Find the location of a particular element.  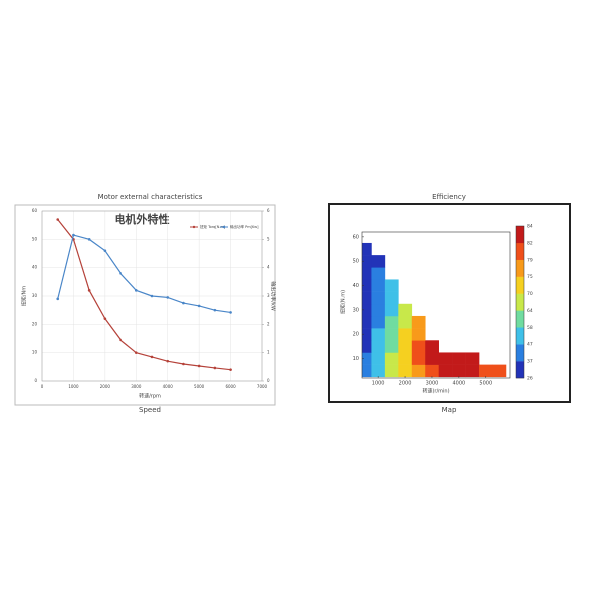

x-axis-label: 转速/rpm is located at coordinates (150, 396).